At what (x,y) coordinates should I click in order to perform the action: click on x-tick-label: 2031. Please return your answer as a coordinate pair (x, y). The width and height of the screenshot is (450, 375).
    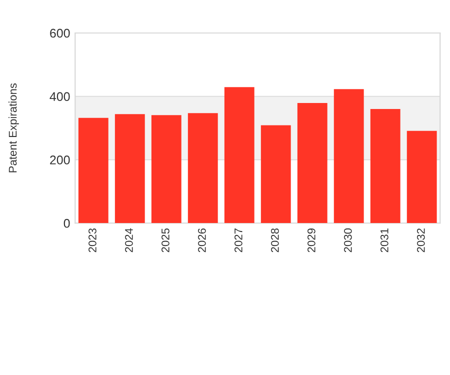
    Looking at the image, I should click on (384, 240).